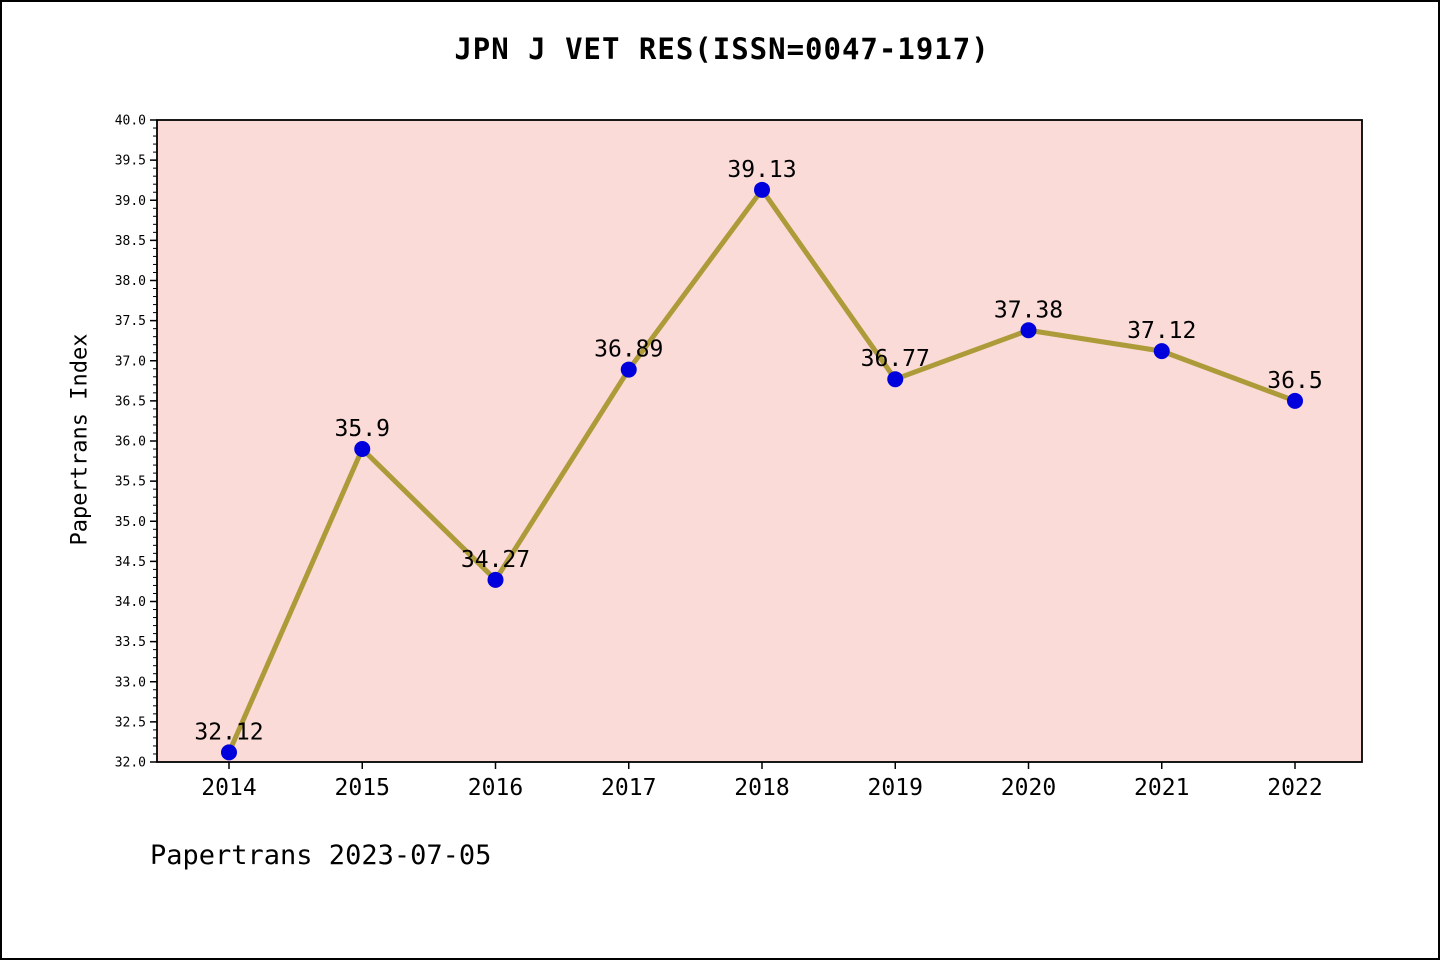  Describe the element at coordinates (628, 350) in the screenshot. I see `data-point-label: 36.89` at that location.